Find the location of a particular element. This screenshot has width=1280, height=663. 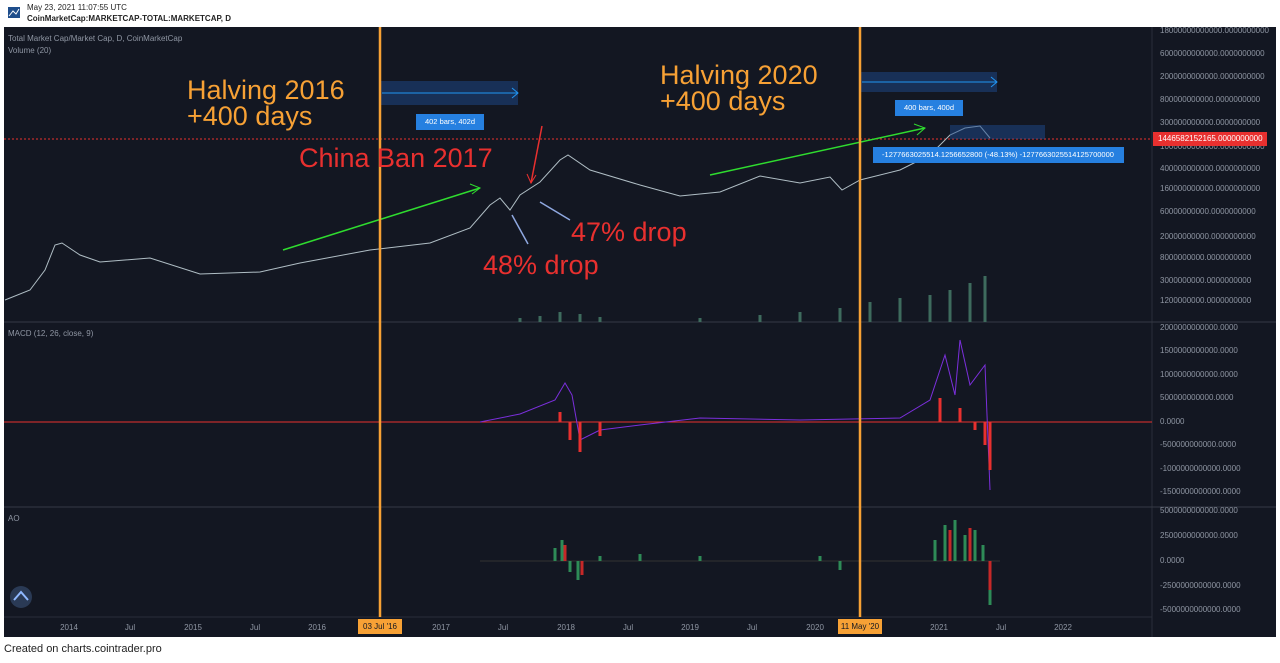

price-axis-label: 400000000000.0000000000 is located at coordinates (1210, 168).